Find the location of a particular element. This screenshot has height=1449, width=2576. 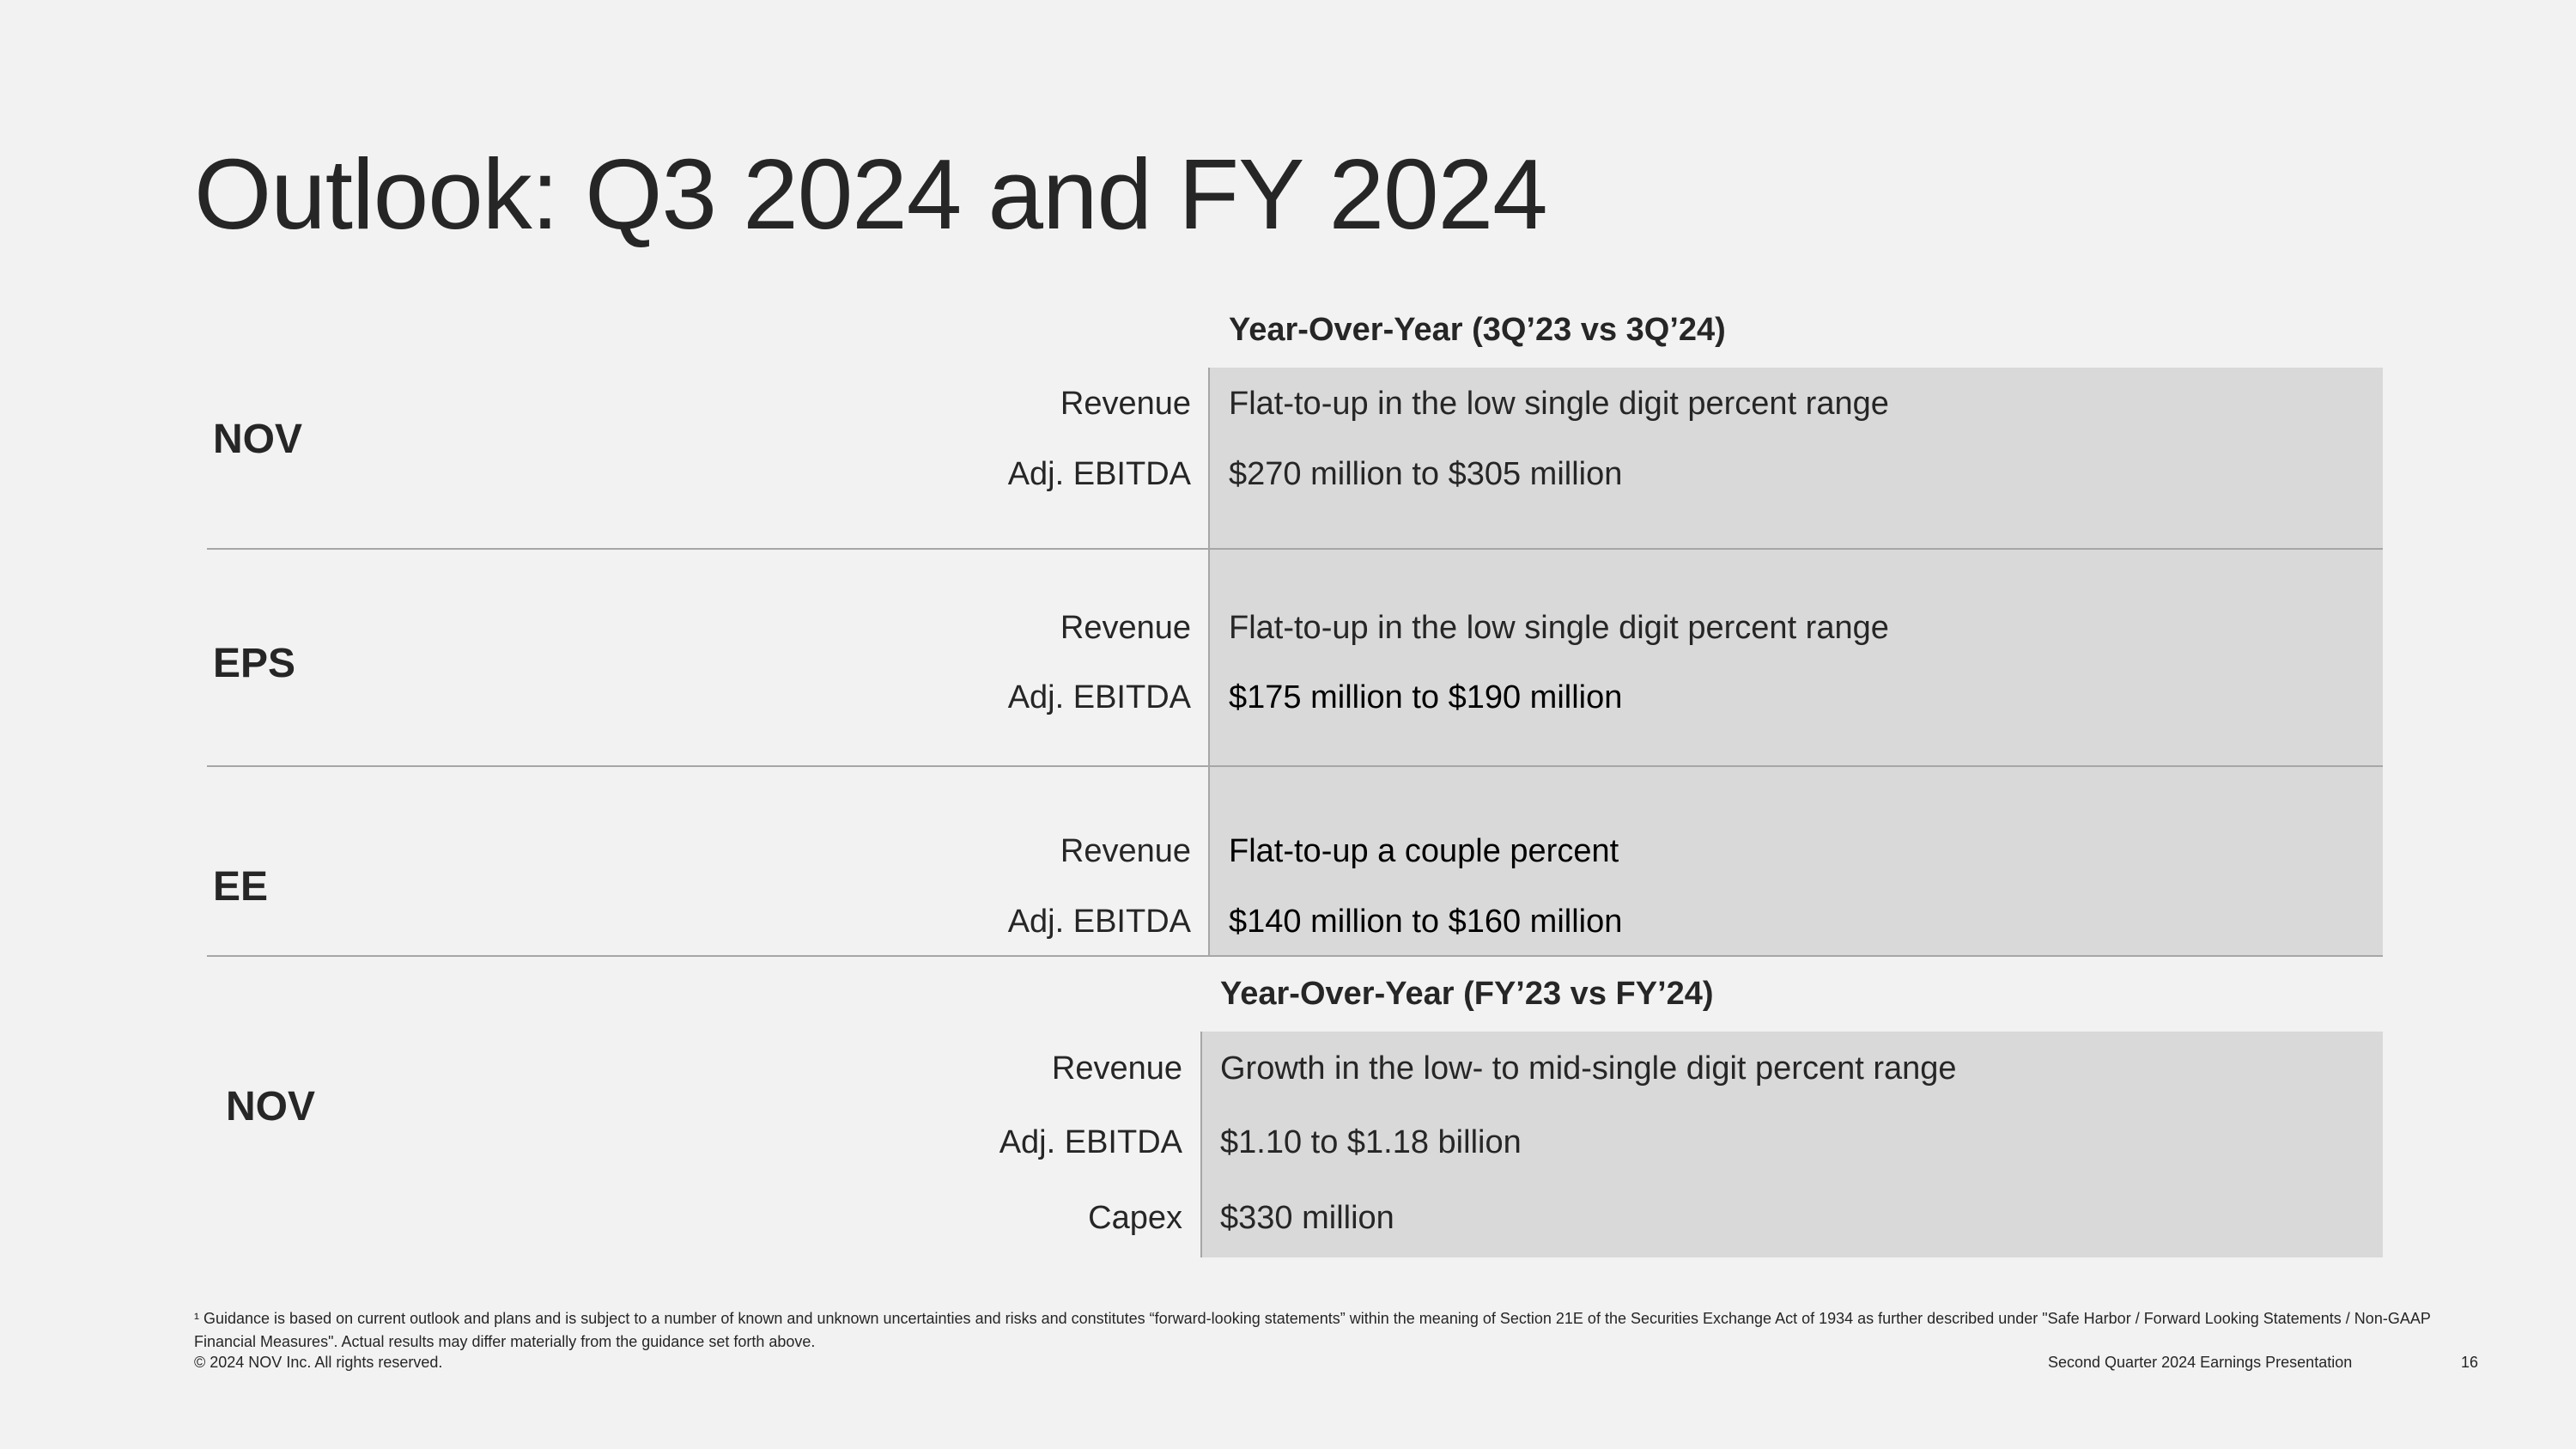

value-ee-revenue: Flat-to-up a couple percent is located at coordinates (1424, 851).